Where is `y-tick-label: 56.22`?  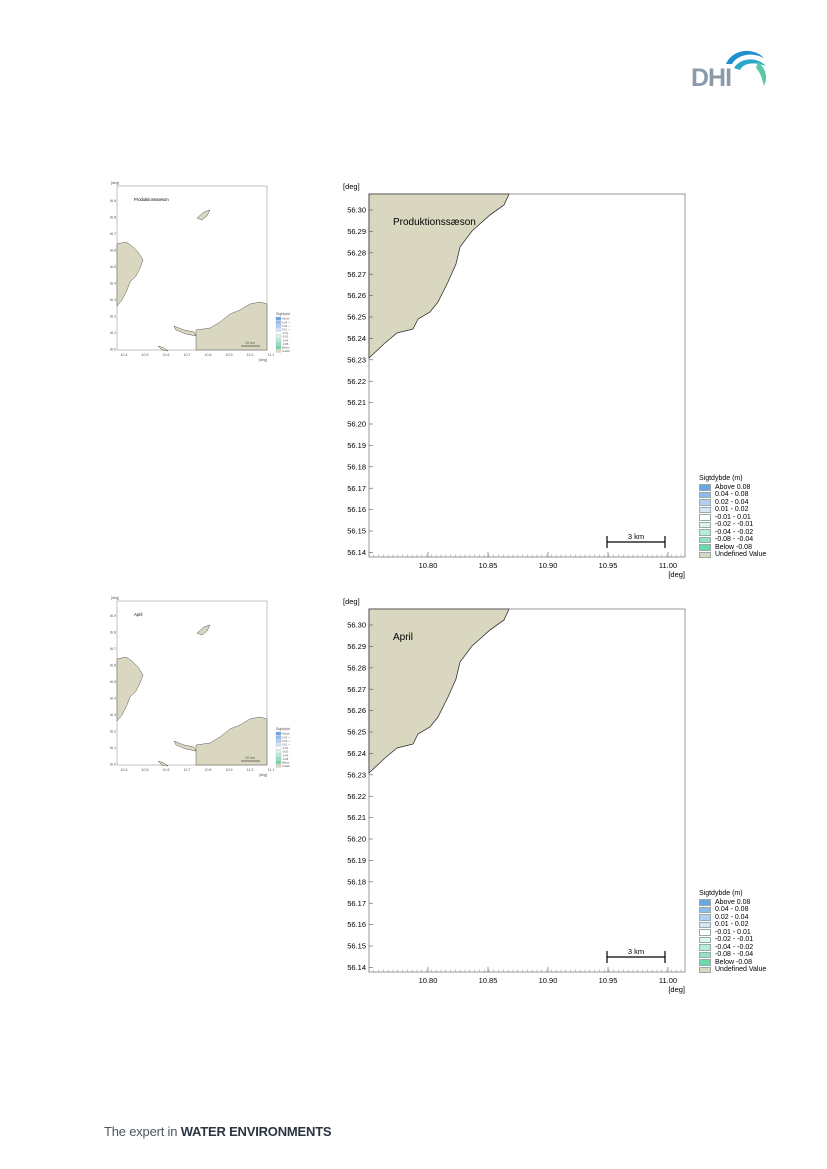
y-tick-label: 56.22 is located at coordinates (356, 381).